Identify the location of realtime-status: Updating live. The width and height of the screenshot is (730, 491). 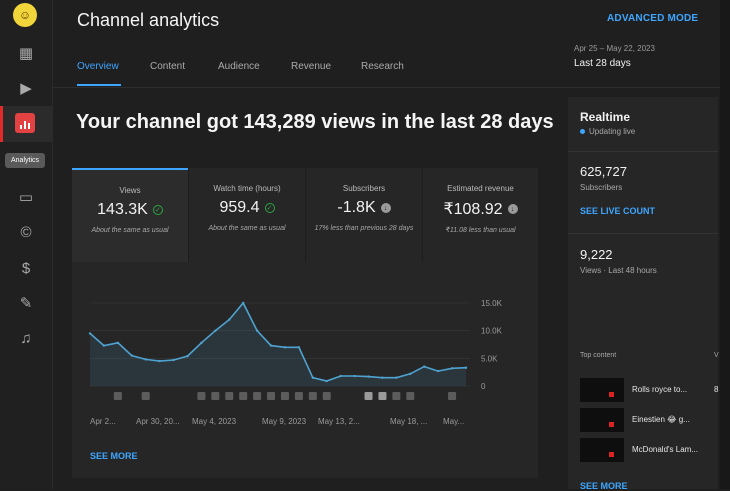
(607, 131).